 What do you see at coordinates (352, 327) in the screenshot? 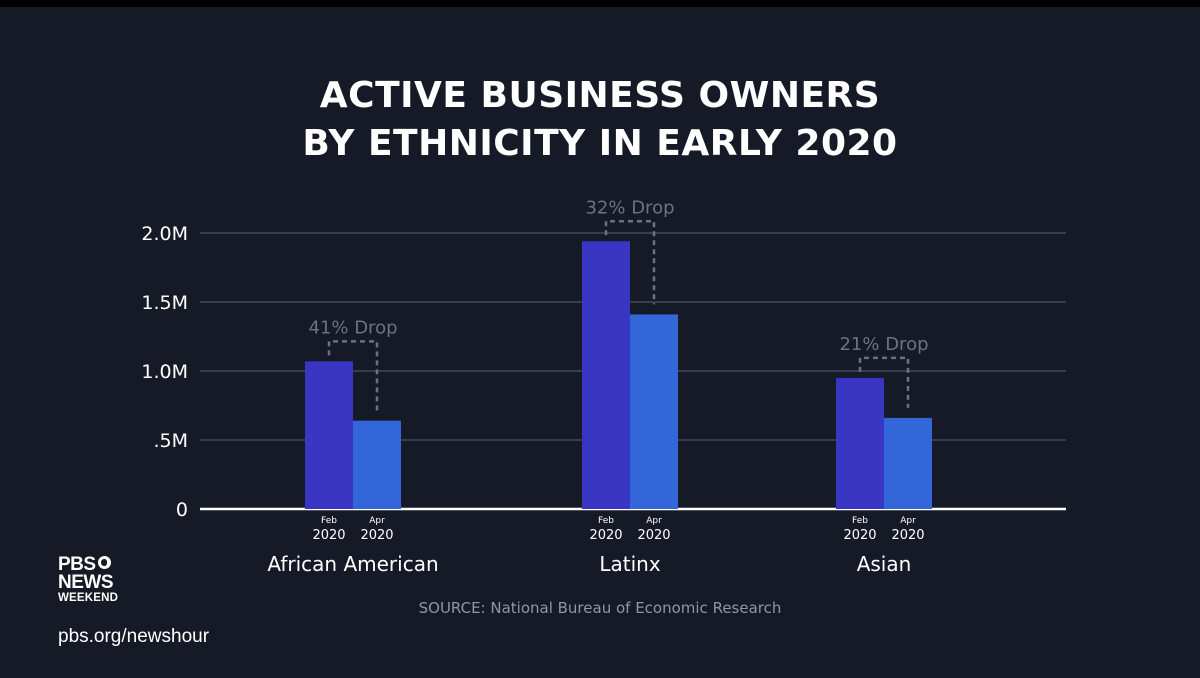
I see `drop-label: 41% Drop` at bounding box center [352, 327].